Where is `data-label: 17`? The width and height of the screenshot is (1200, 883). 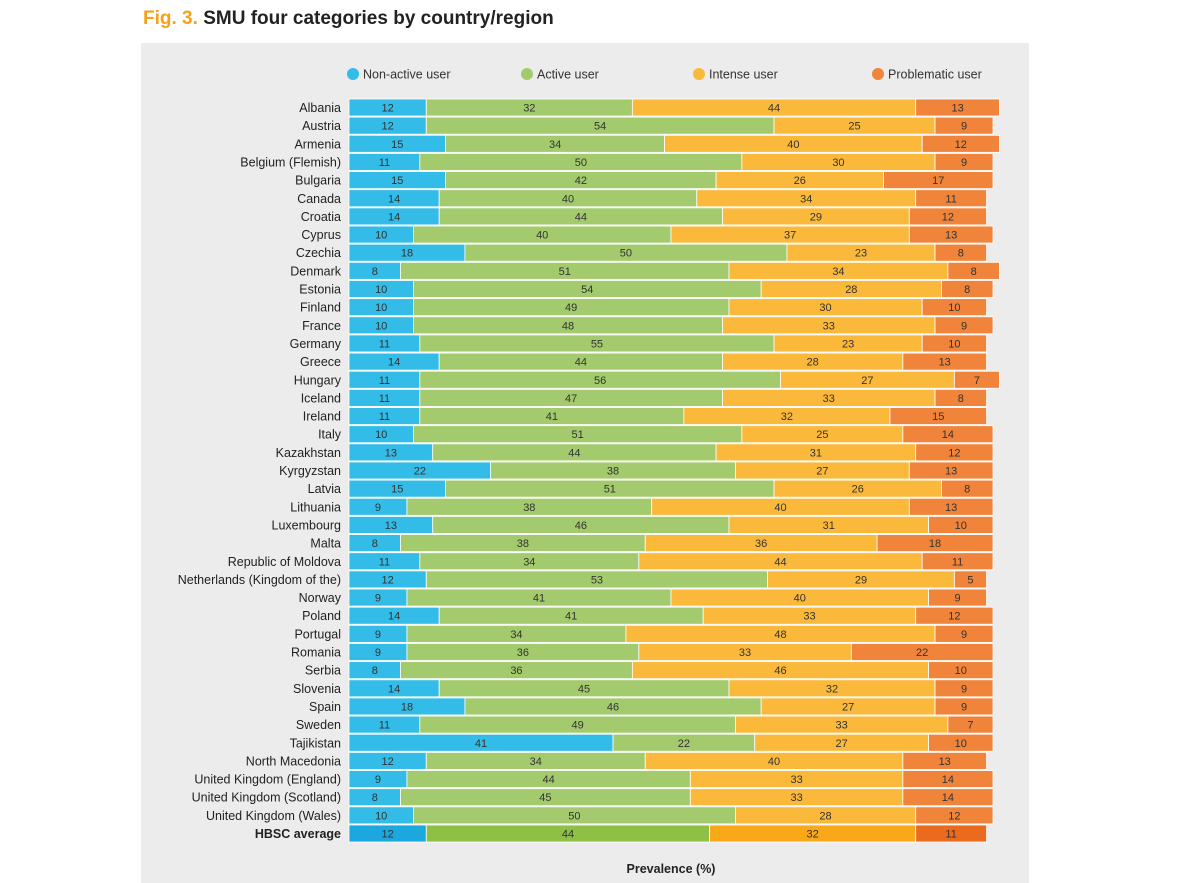 data-label: 17 is located at coordinates (938, 181).